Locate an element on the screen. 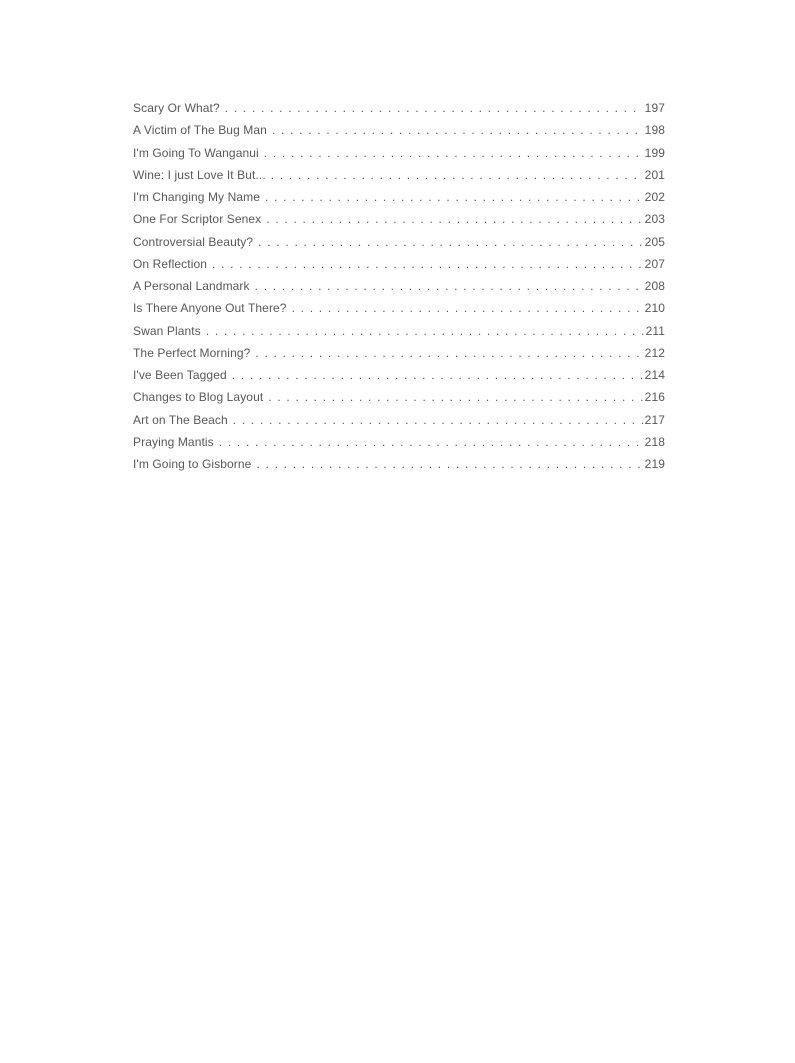  toc-entry-row: Scary Or What? 197 is located at coordinates (399, 108).